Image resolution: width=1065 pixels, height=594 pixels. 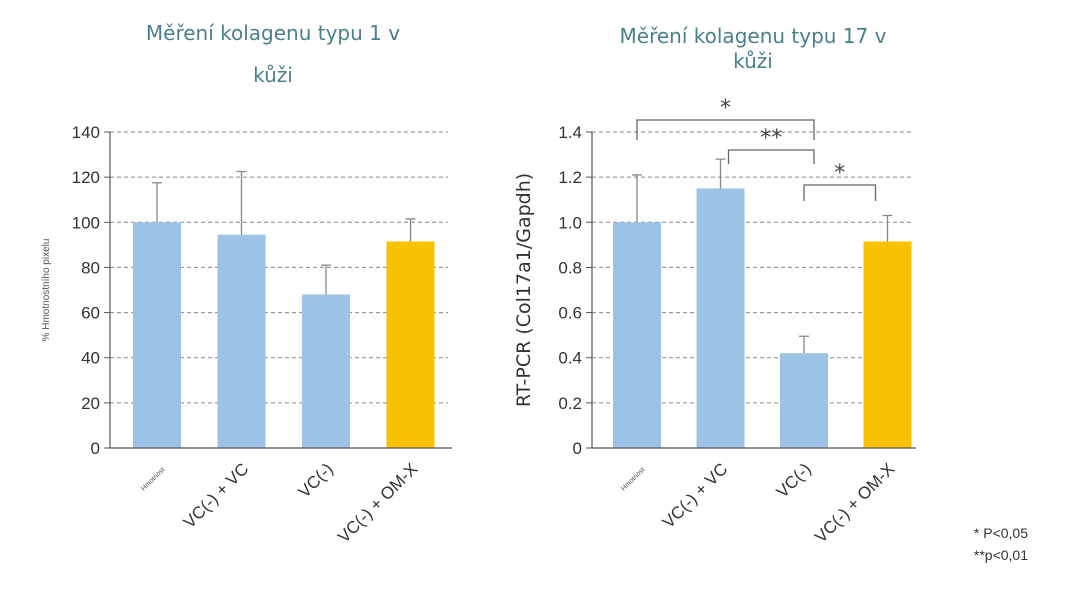 I want to click on significance-label: **, so click(x=771, y=138).